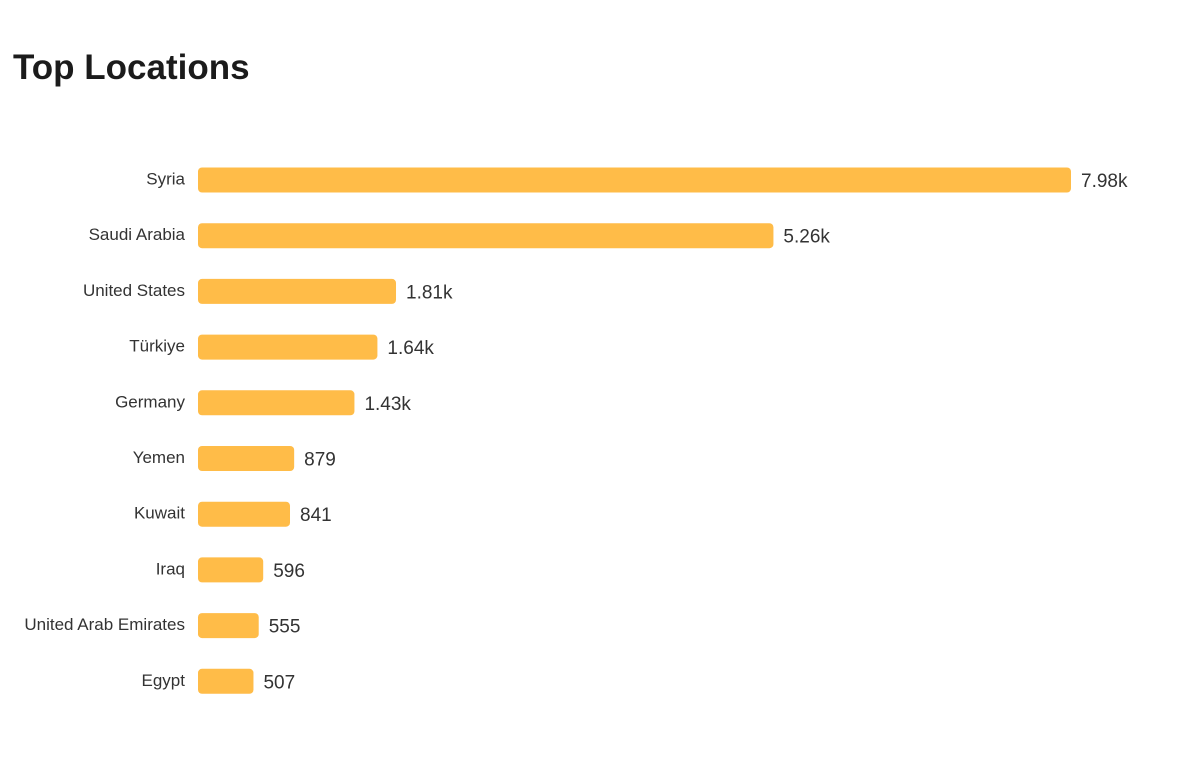 The width and height of the screenshot is (1200, 778). I want to click on category-label: Egypt, so click(164, 680).